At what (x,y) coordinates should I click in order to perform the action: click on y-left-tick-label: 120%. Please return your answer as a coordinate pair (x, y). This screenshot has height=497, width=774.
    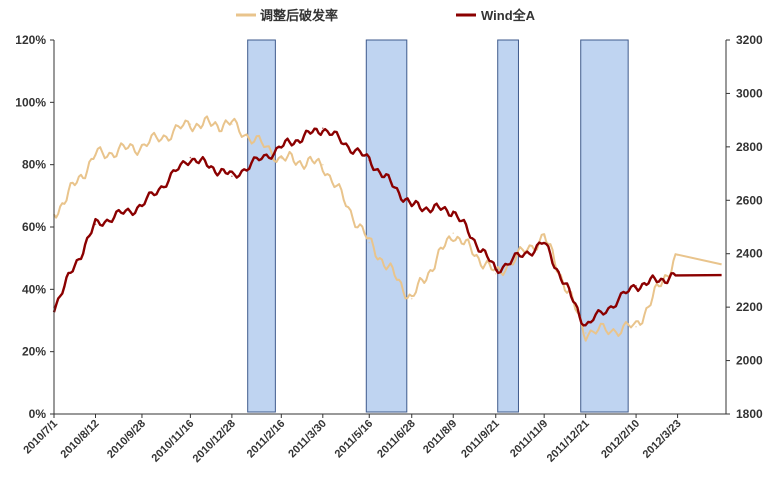
    Looking at the image, I should click on (30, 40).